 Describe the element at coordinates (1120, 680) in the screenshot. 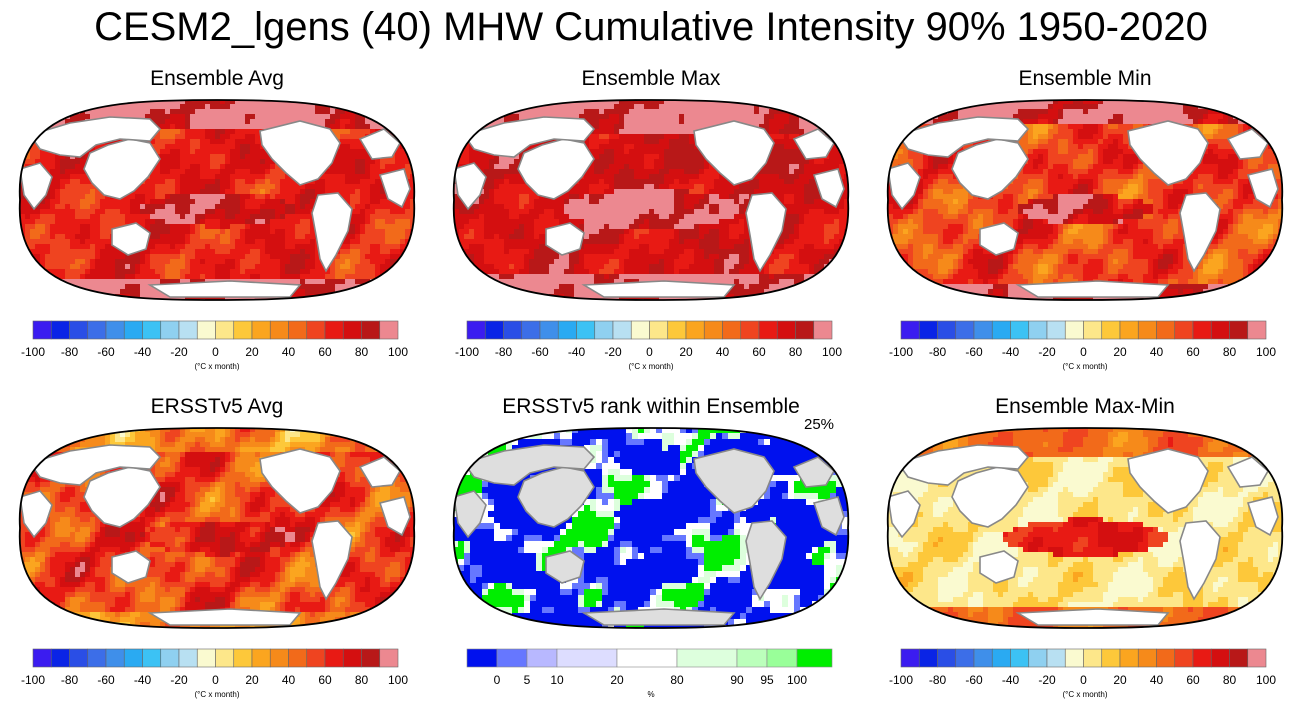

I see `colorbar-tick-label: 20` at that location.